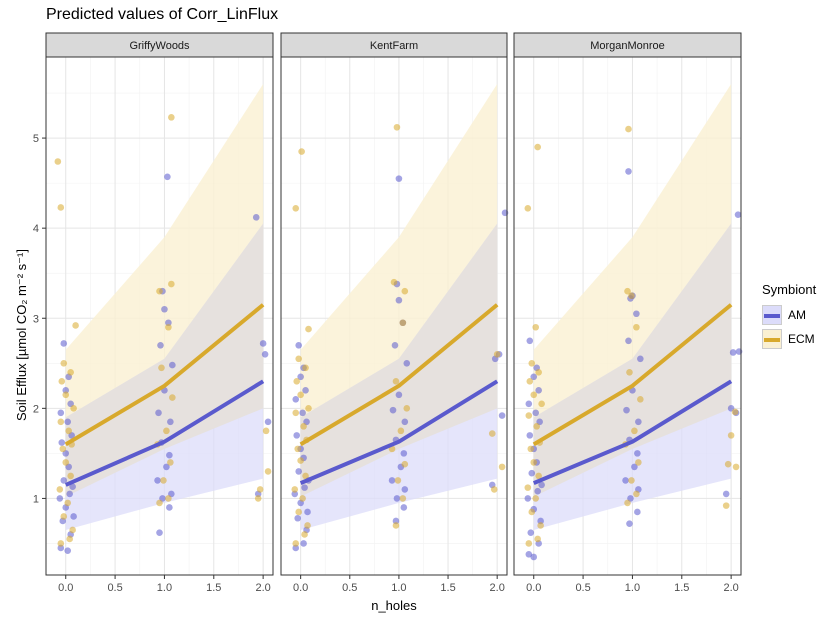 This screenshot has width=840, height=619. I want to click on fit-line-am, so click(632, 432).